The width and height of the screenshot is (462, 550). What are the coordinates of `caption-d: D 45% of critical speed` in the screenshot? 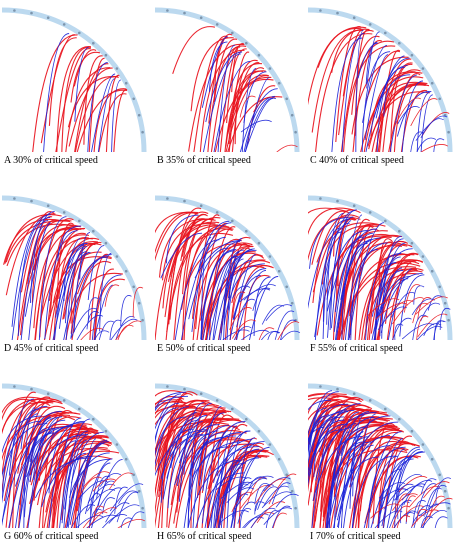 It's located at (51, 348).